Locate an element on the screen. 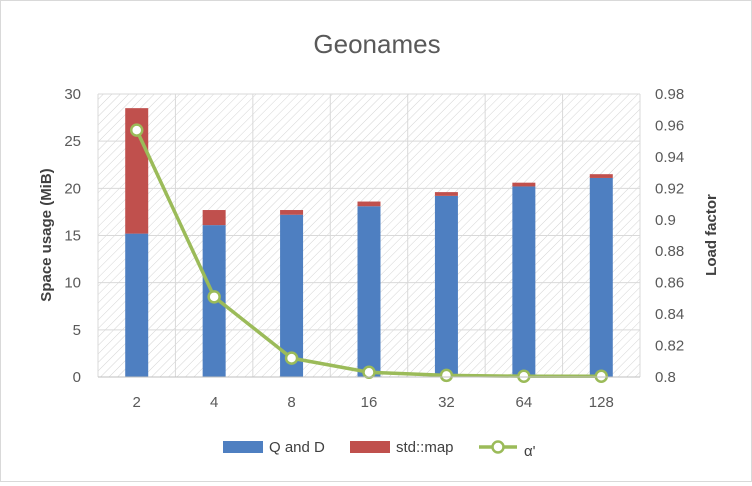 The height and width of the screenshot is (486, 752). y-left-tick-label: 5 is located at coordinates (77, 330).